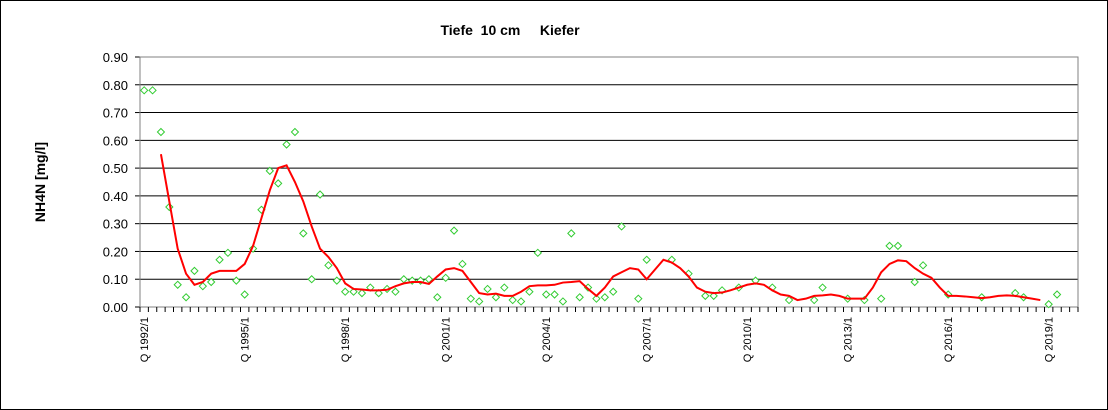  I want to click on y-tick-label: 0.50, so click(115, 168).